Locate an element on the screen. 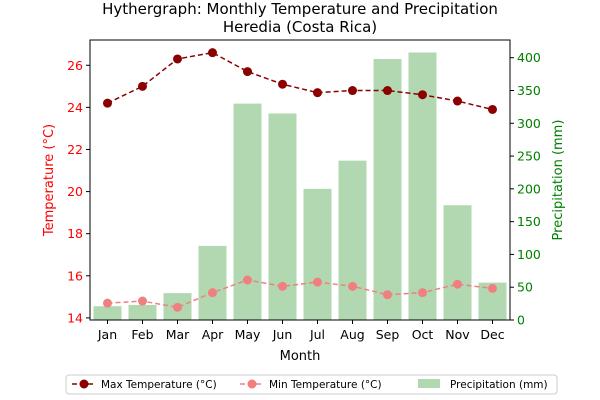 Image resolution: width=600 pixels, height=400 pixels. max-temp-point-apr is located at coordinates (212, 53).